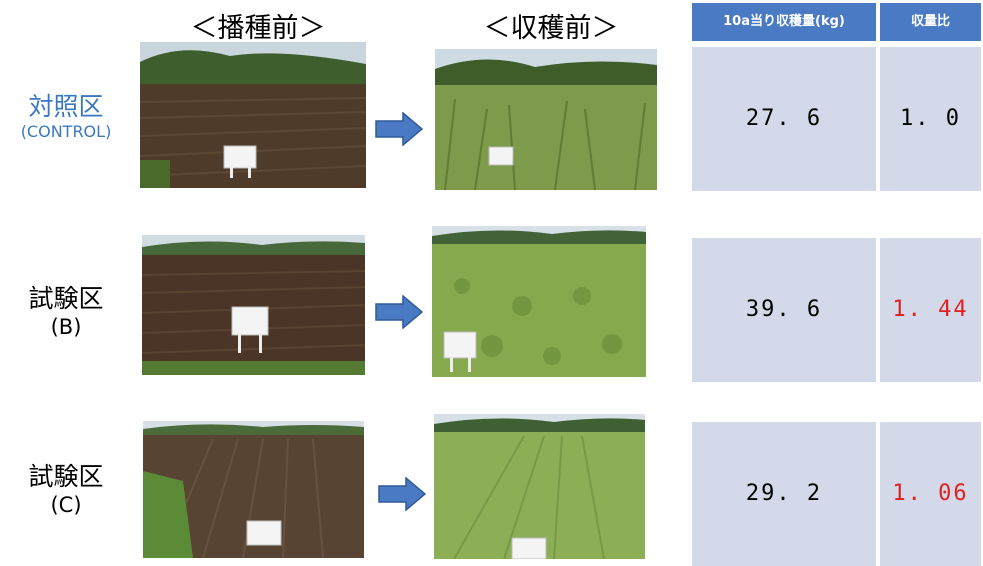 The width and height of the screenshot is (983, 566). I want to click on row-label-main: 対照区, so click(66, 106).